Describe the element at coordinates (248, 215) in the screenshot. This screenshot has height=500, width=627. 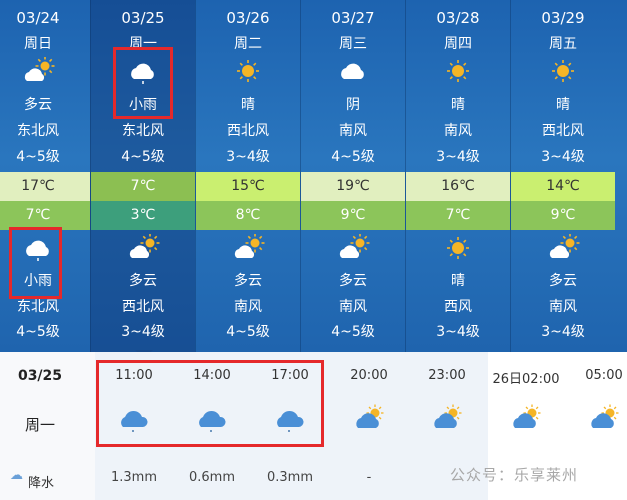
I see `low-temp: 8℃` at that location.